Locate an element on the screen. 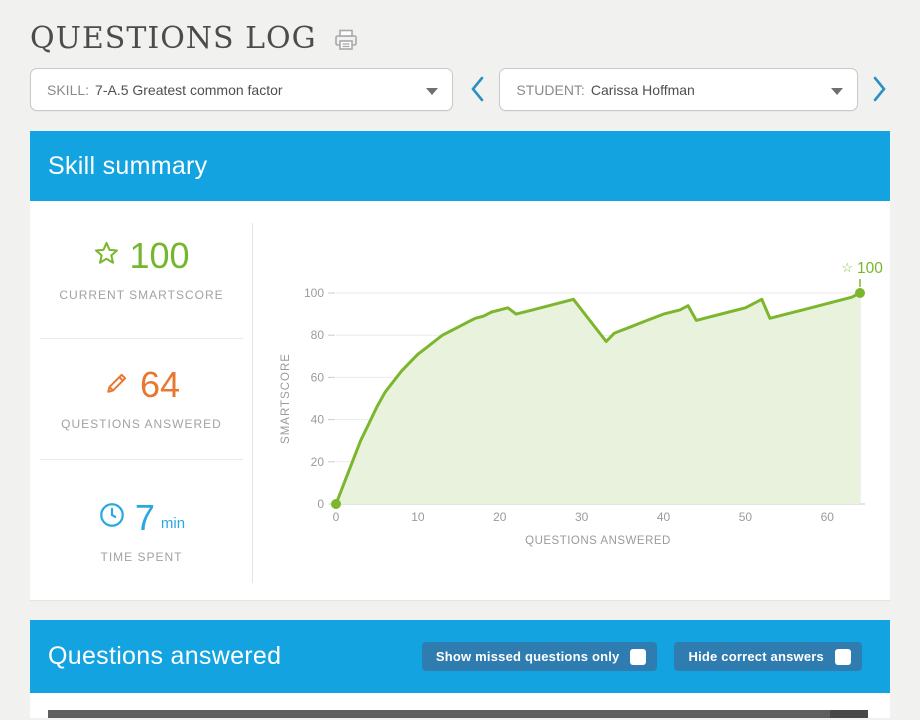 This screenshot has width=920, height=720. time-spent-value: 7 is located at coordinates (144, 517).